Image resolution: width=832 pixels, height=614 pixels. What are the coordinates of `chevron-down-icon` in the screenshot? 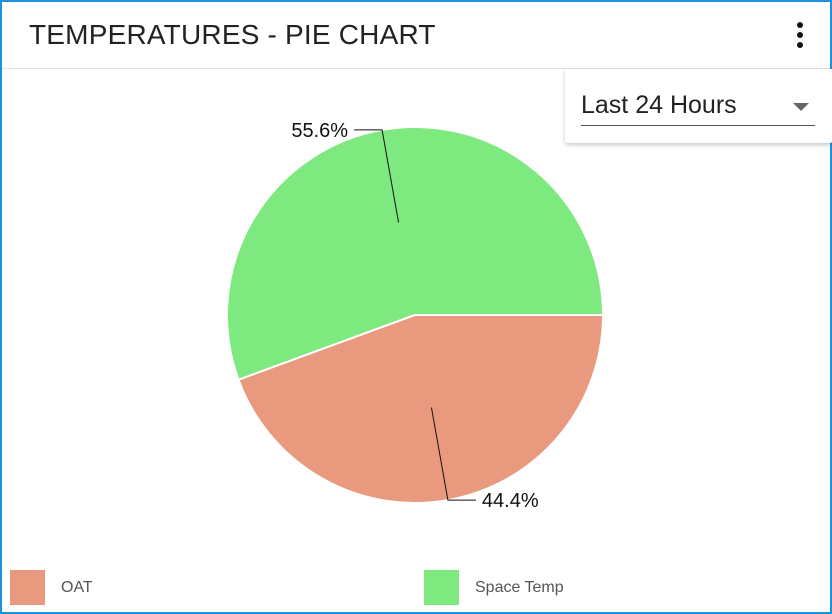 It's located at (801, 107).